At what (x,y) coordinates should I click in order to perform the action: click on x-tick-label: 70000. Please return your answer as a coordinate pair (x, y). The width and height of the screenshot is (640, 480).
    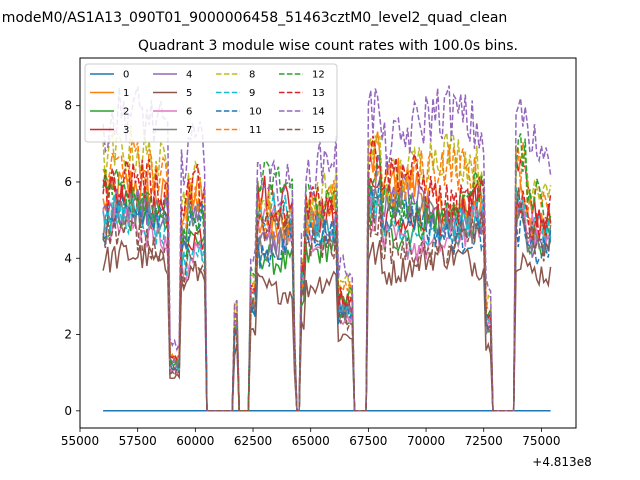
    Looking at the image, I should click on (426, 441).